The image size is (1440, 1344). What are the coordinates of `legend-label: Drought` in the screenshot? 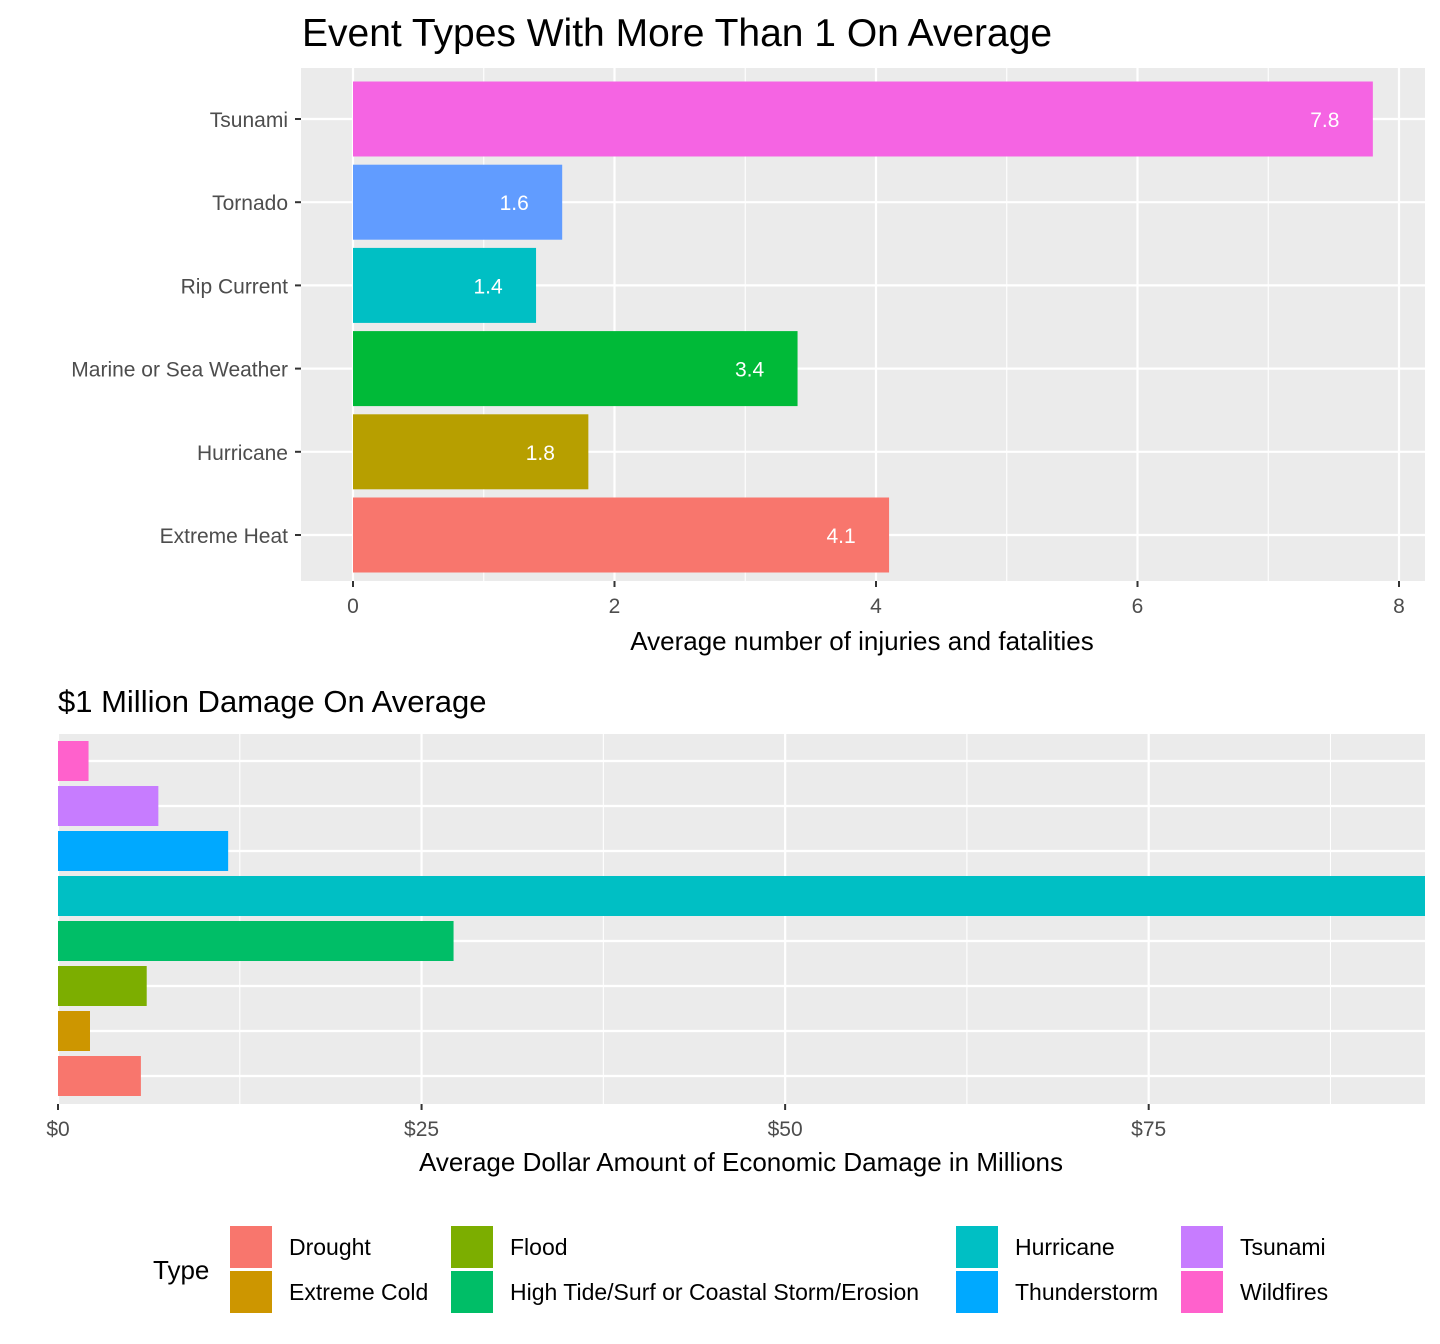 It's located at (330, 1247).